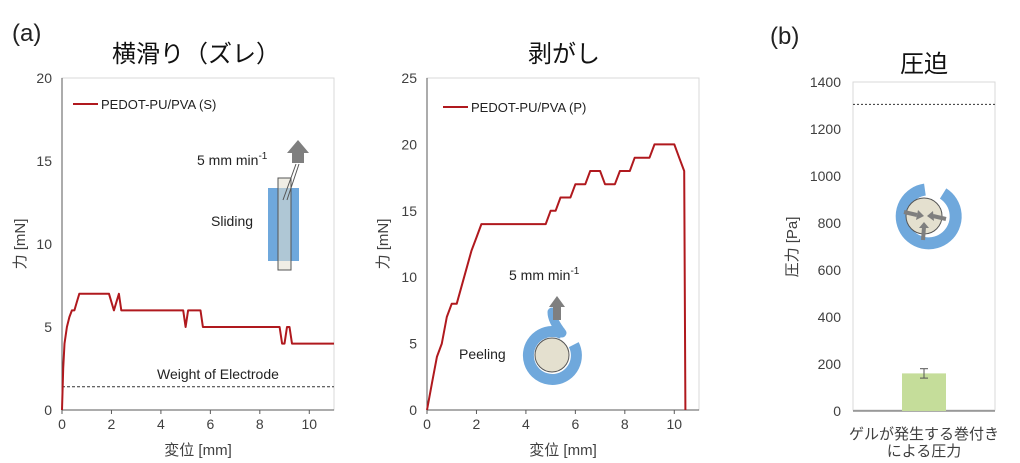 The image size is (1020, 463). What do you see at coordinates (563, 450) in the screenshot?
I see `peeling-x-axis-label: 変位 [mm]` at bounding box center [563, 450].